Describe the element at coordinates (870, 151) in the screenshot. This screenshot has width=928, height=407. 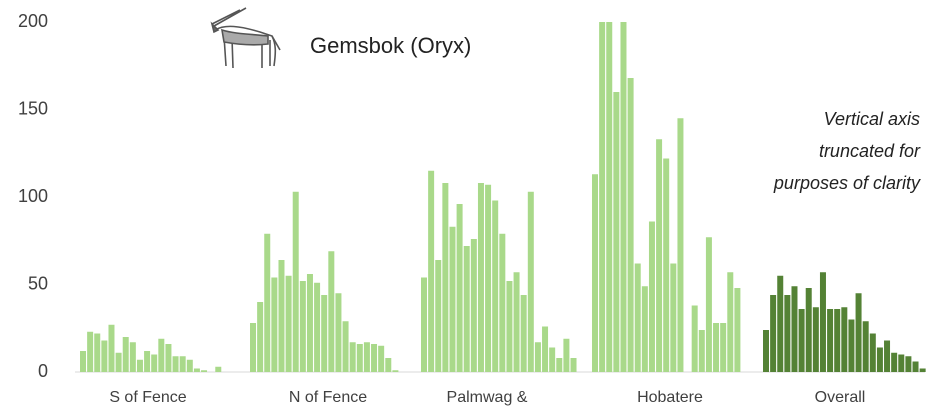
I see `annotation: truncated for` at that location.